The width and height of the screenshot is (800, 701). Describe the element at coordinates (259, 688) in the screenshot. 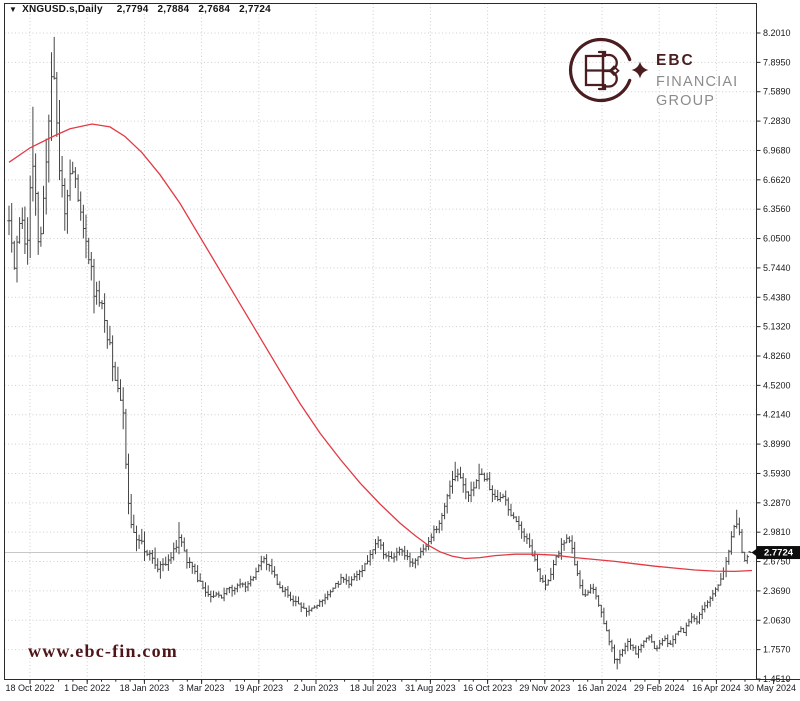

I see `x-axis-label: 19 Apr 2023` at that location.